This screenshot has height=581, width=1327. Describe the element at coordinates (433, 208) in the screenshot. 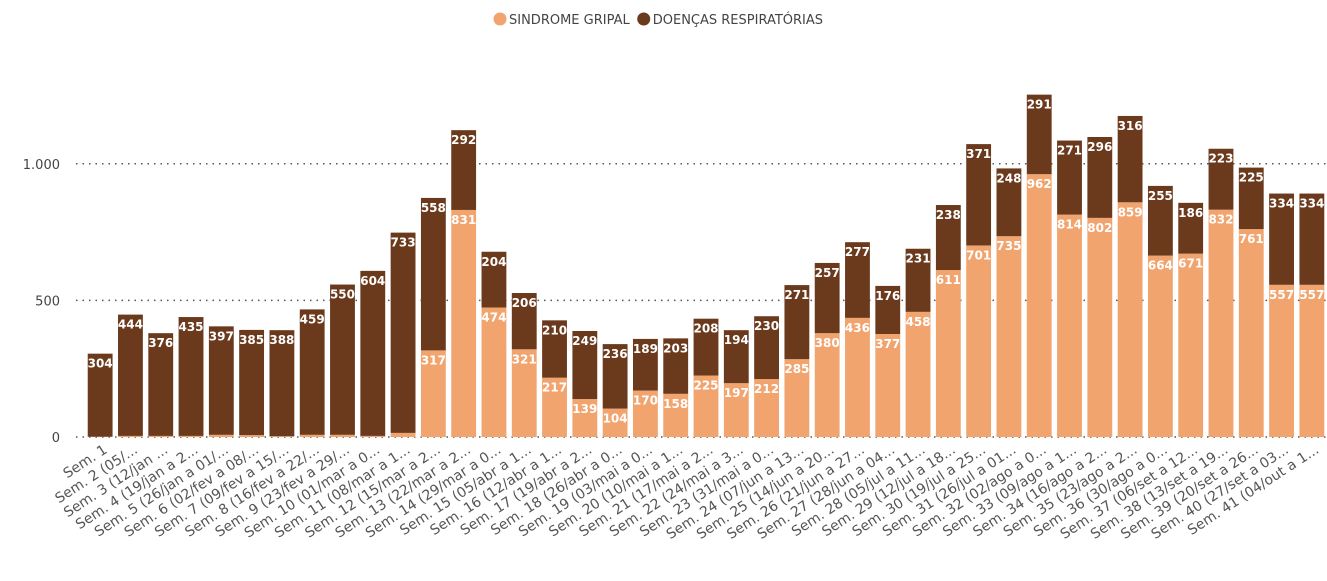

I see `data-label: 558` at that location.